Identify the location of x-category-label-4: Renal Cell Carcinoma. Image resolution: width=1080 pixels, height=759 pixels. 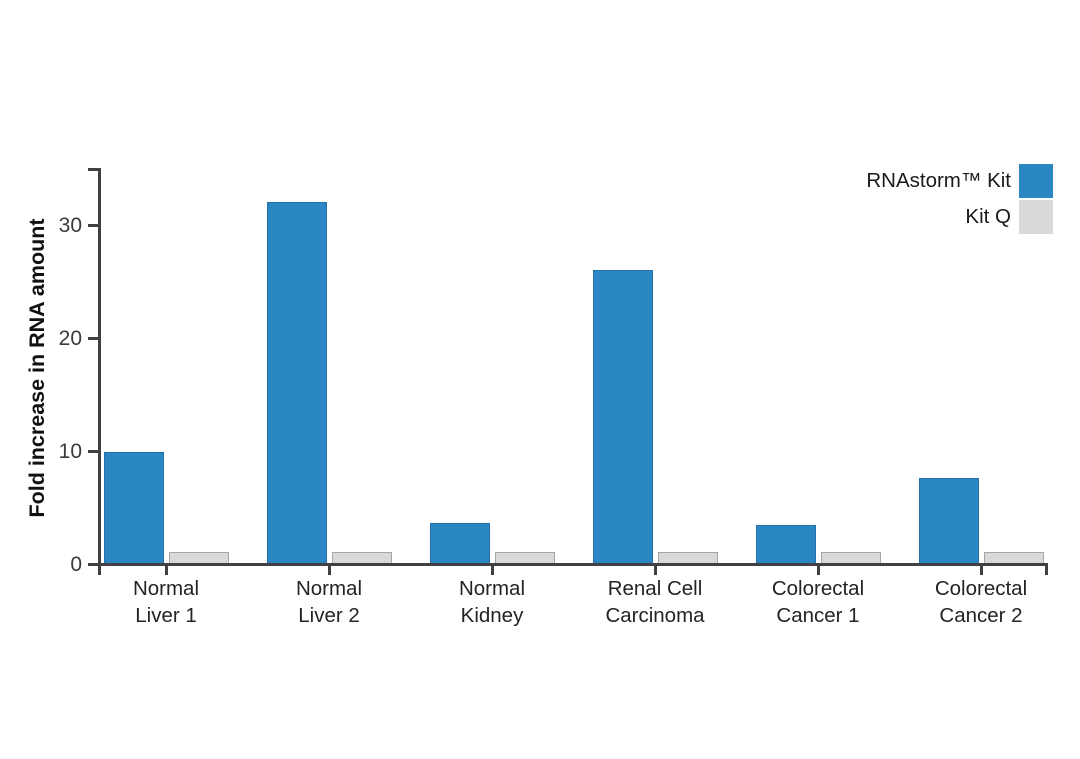
(655, 602).